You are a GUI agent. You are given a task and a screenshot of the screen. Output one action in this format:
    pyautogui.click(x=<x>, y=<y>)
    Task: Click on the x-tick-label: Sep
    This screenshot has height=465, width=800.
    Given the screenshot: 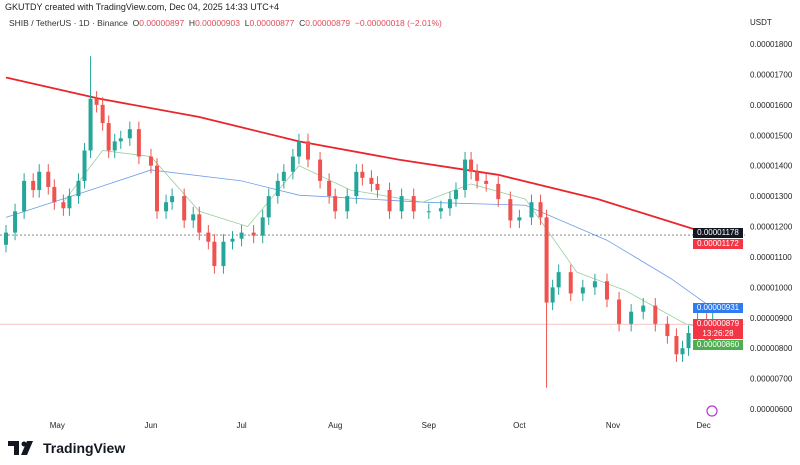 What is the action you would take?
    pyautogui.click(x=429, y=425)
    